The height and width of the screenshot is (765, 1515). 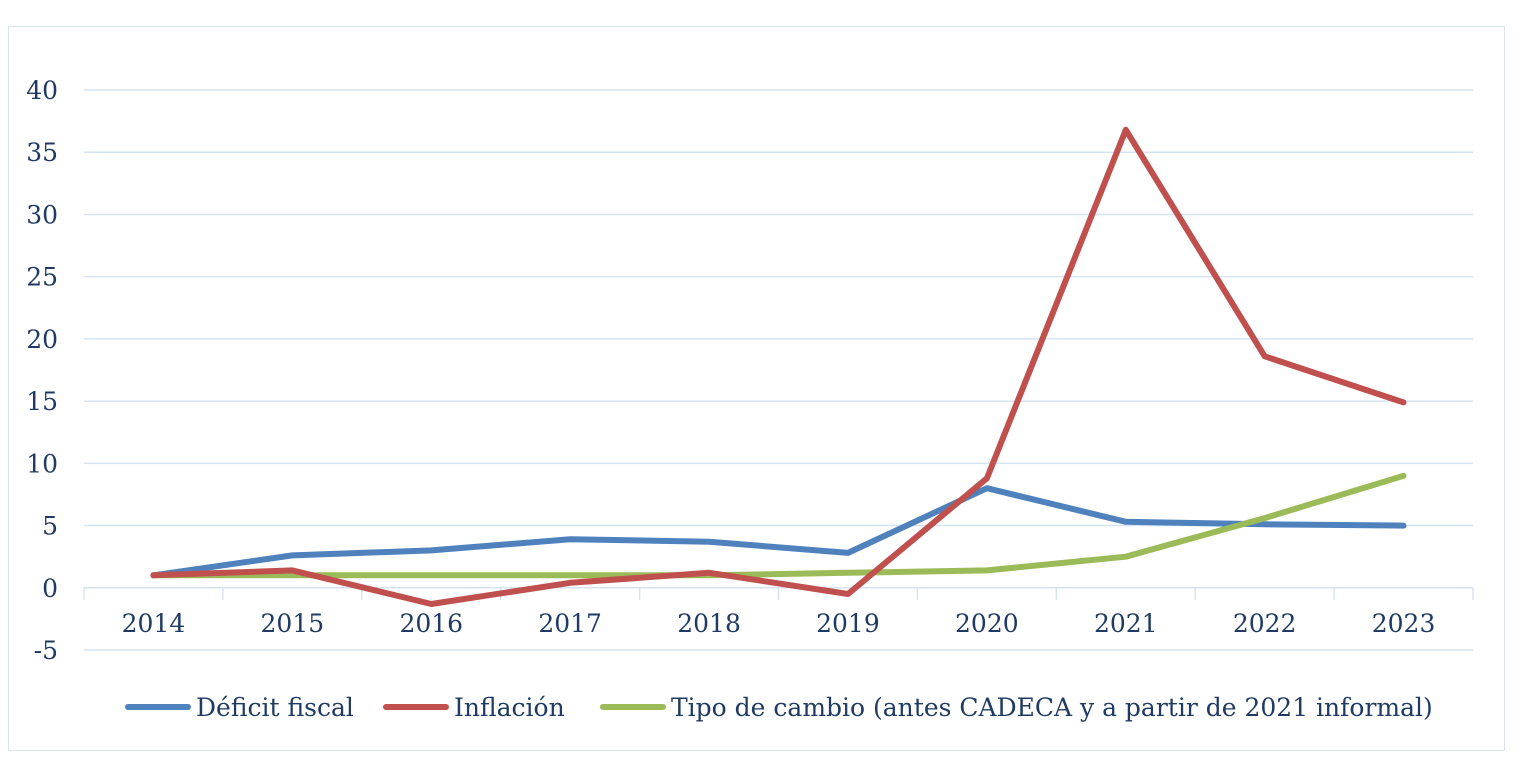 What do you see at coordinates (709, 623) in the screenshot?
I see `x-tick-label: 2018` at bounding box center [709, 623].